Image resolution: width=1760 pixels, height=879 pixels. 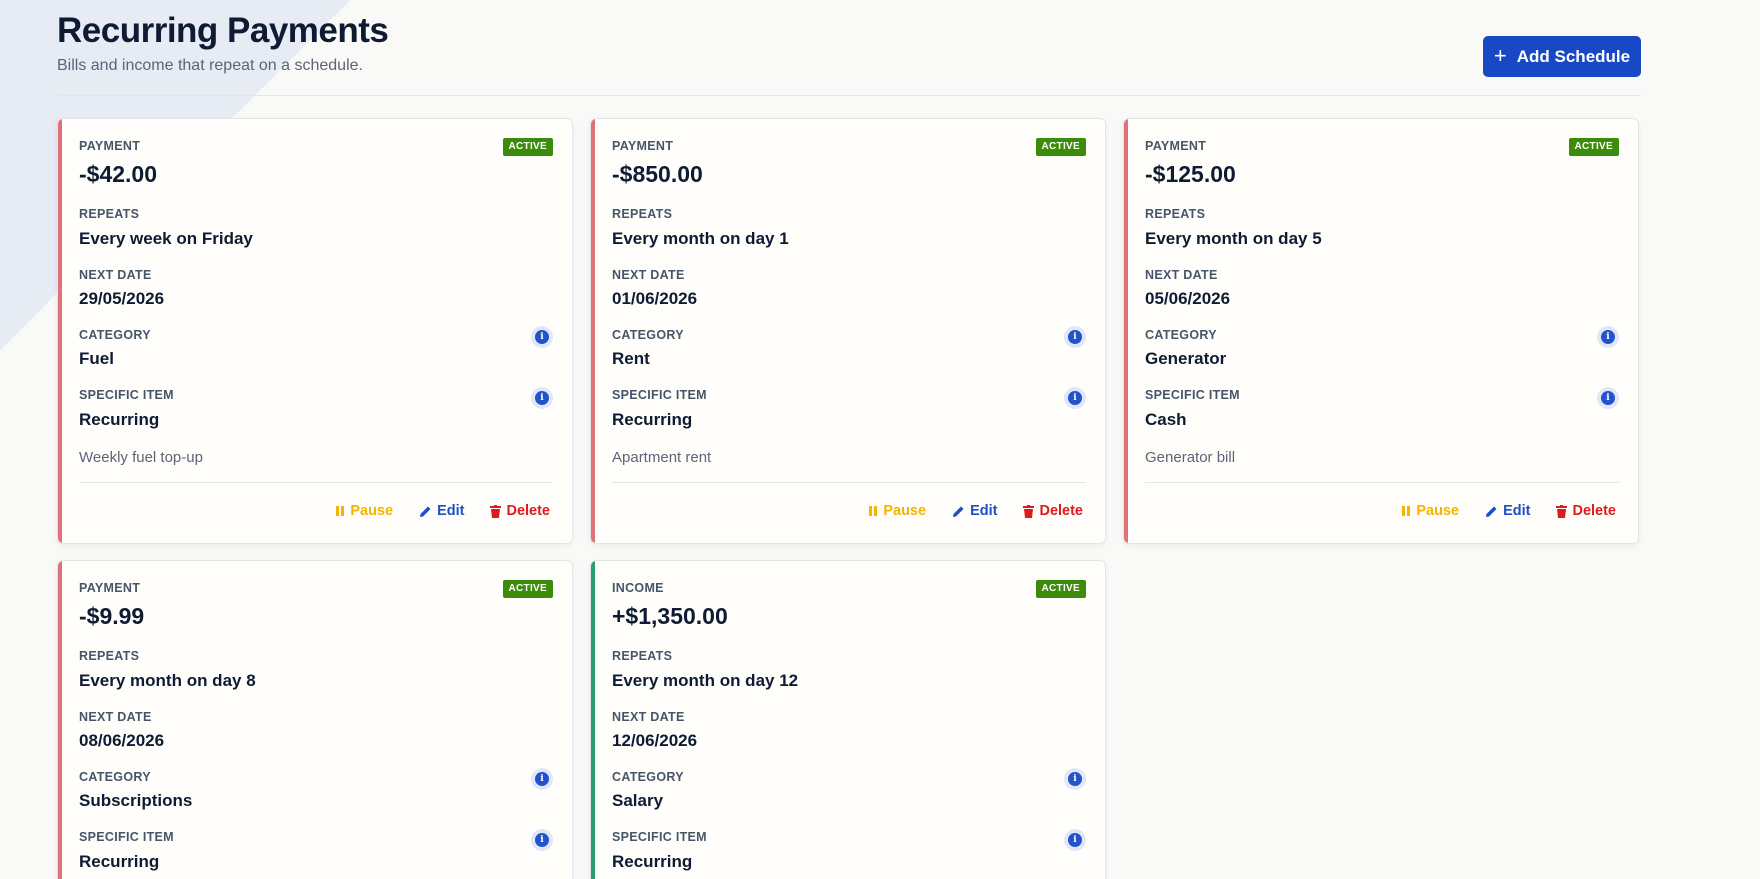 What do you see at coordinates (122, 740) in the screenshot?
I see `next-date-value: 08/06/2026` at bounding box center [122, 740].